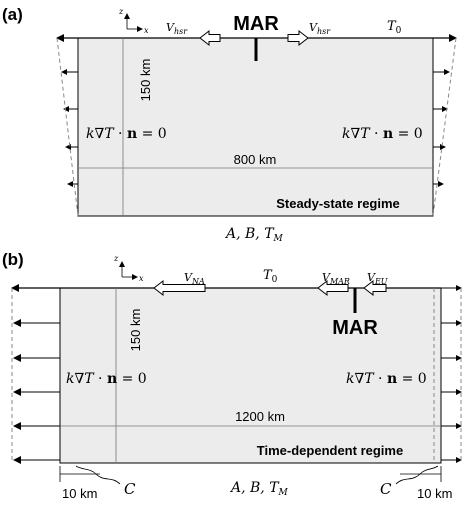 This screenshot has width=474, height=508. Describe the element at coordinates (121, 11) in the screenshot. I see `panel-a-axis-z: z` at that location.